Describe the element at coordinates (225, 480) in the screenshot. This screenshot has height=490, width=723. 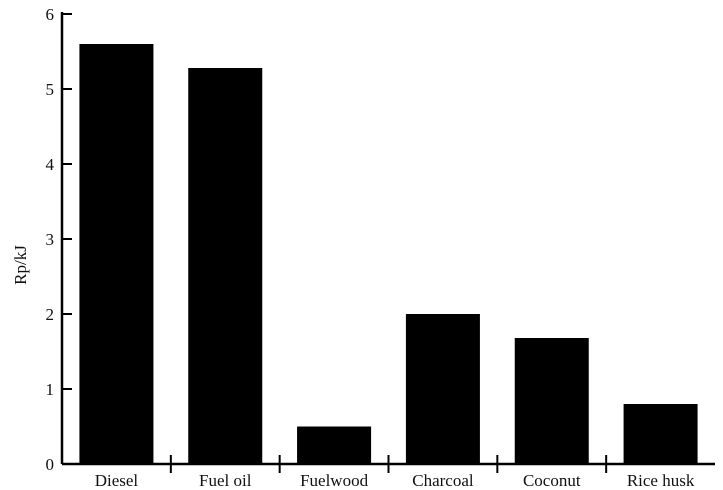
I see `x-category-label: Fuel oil` at that location.